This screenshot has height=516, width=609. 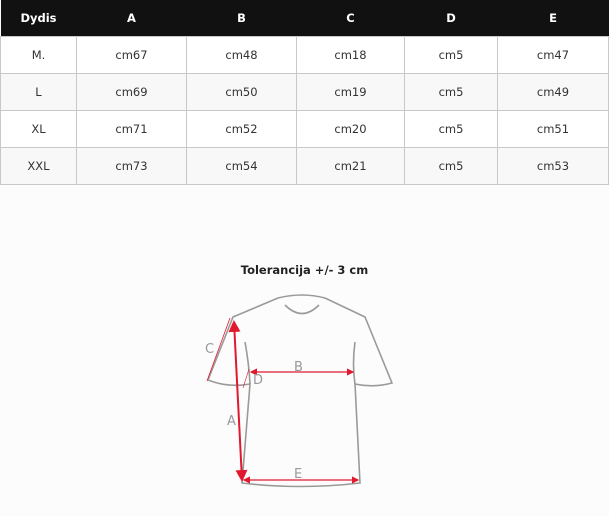 What do you see at coordinates (553, 18) in the screenshot?
I see `header-e: E` at bounding box center [553, 18].